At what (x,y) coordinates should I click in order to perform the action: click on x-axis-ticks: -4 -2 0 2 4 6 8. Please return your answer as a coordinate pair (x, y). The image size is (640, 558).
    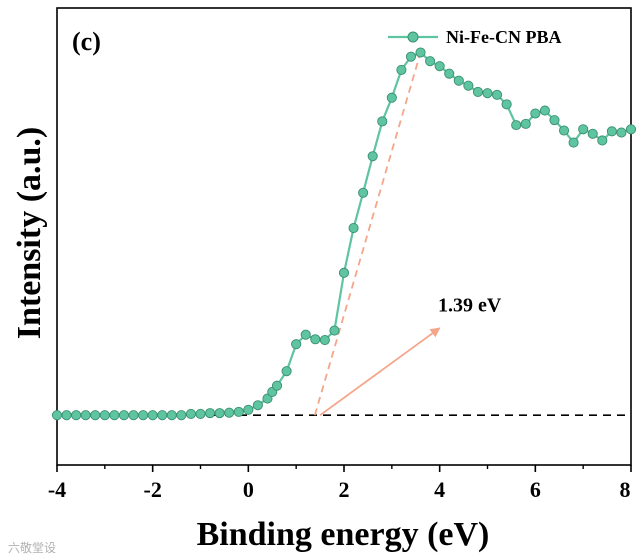
    Looking at the image, I should click on (340, 483).